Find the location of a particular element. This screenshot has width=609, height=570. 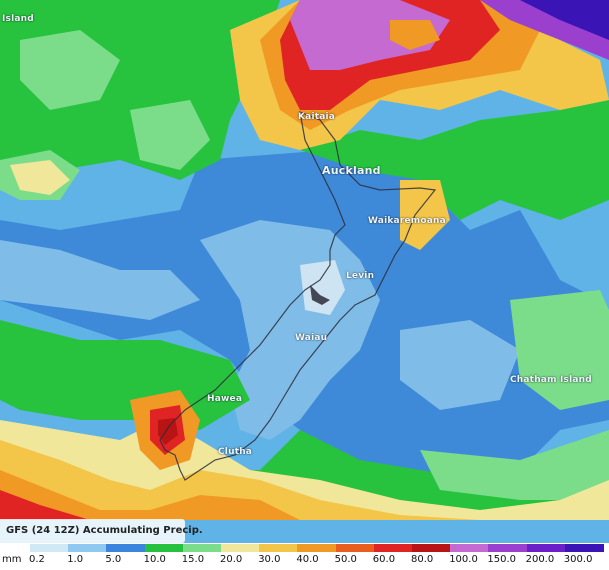

label-levin: Levin is located at coordinates (360, 276).